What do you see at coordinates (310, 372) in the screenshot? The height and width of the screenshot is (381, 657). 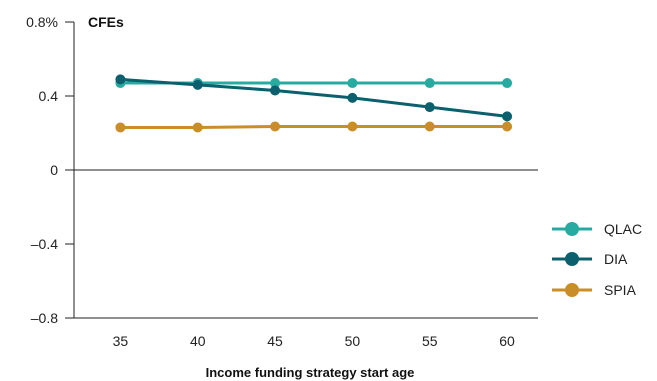 I see `x-axis-title: Income funding strategy start age` at bounding box center [310, 372].